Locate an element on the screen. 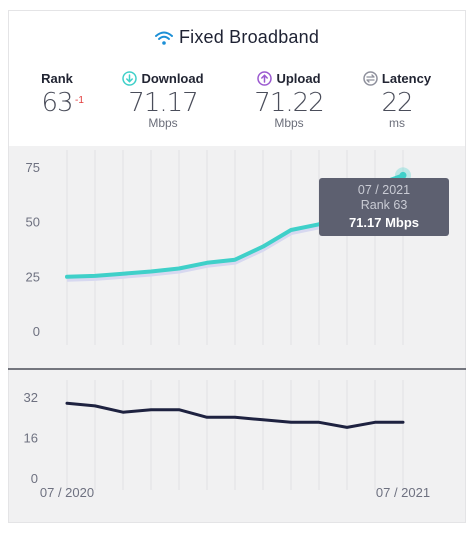 This screenshot has height=536, width=474. tooltip-value: 71.17 Mbps is located at coordinates (384, 222).